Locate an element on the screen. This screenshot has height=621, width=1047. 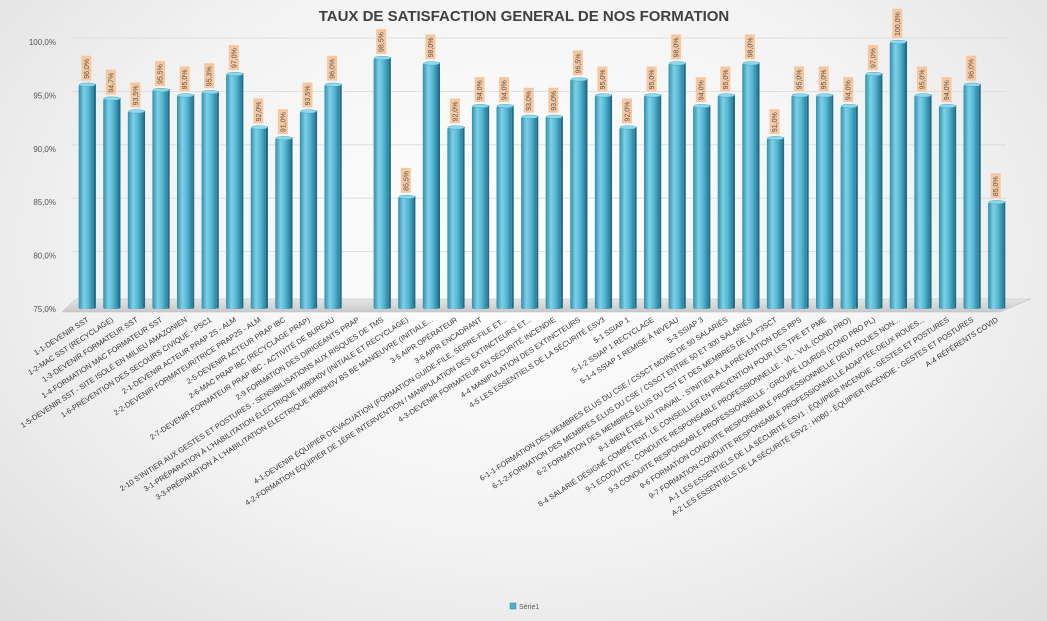
svg-text: 85,0% is located at coordinates (996, 186).